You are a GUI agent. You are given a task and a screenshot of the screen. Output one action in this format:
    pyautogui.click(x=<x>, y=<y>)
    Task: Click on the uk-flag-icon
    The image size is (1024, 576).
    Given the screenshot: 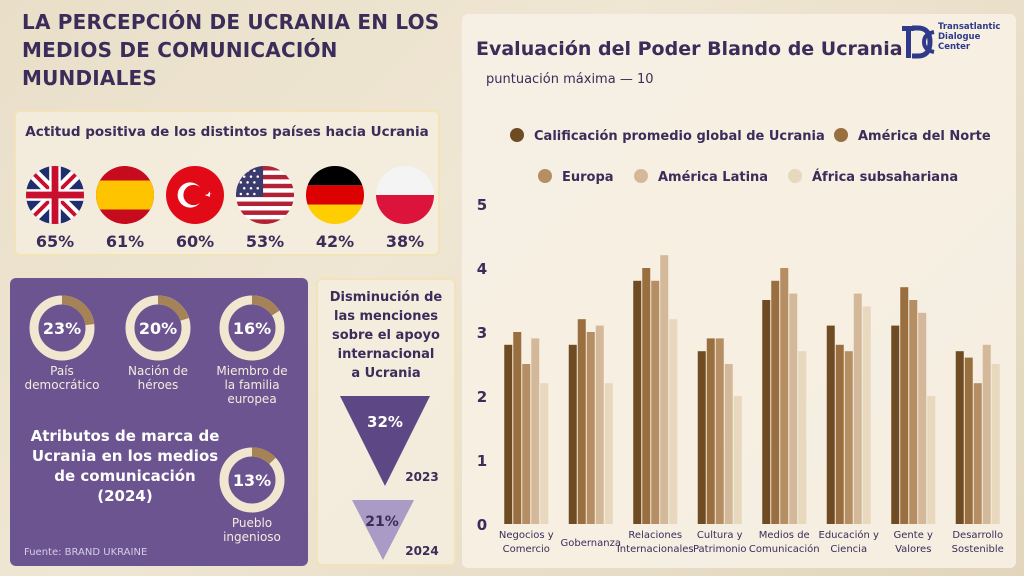 What is the action you would take?
    pyautogui.click(x=55, y=195)
    